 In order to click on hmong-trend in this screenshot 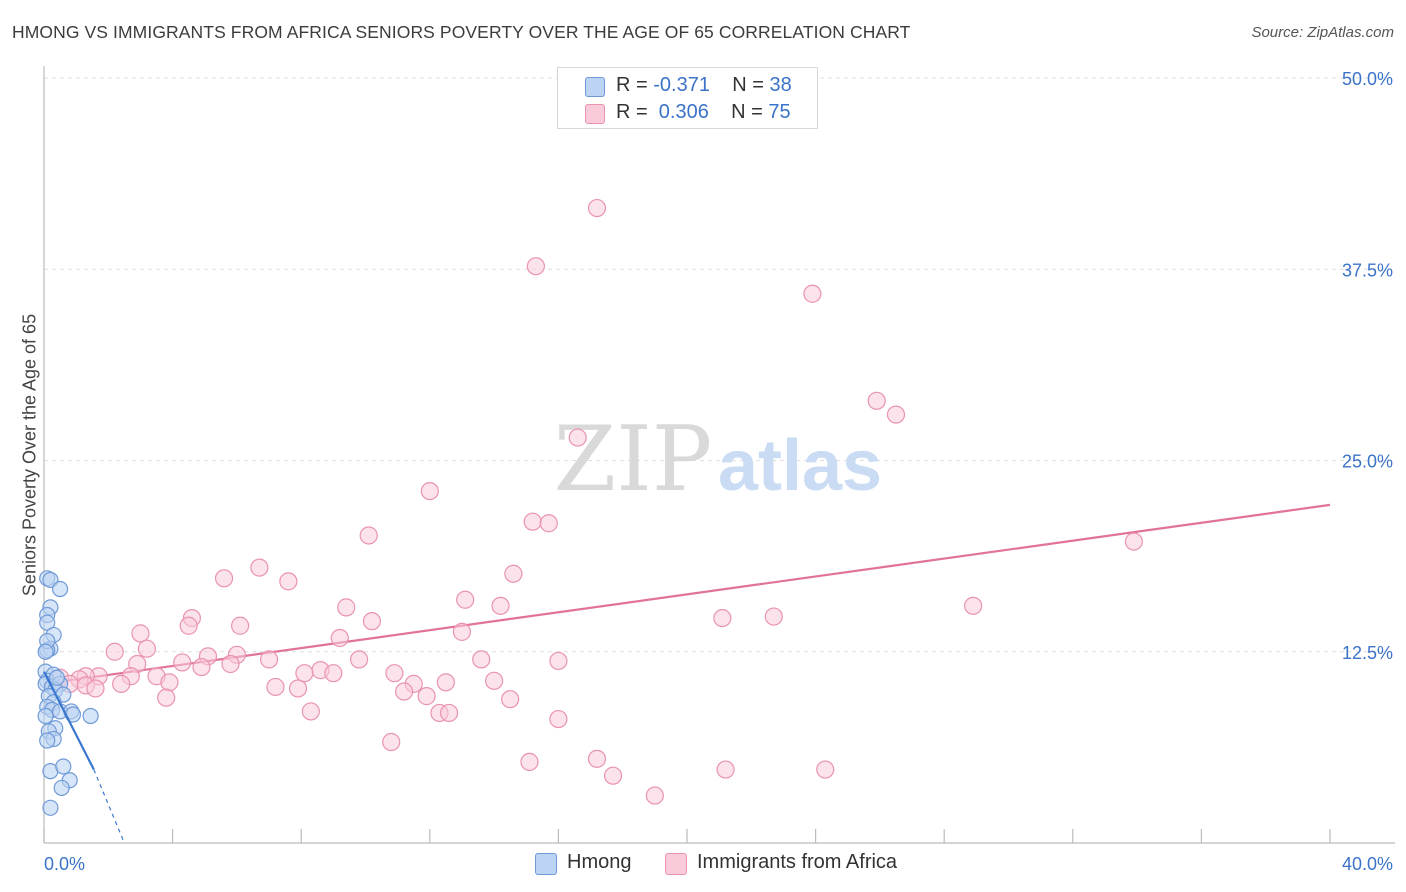, I will do `click(84, 757)`.